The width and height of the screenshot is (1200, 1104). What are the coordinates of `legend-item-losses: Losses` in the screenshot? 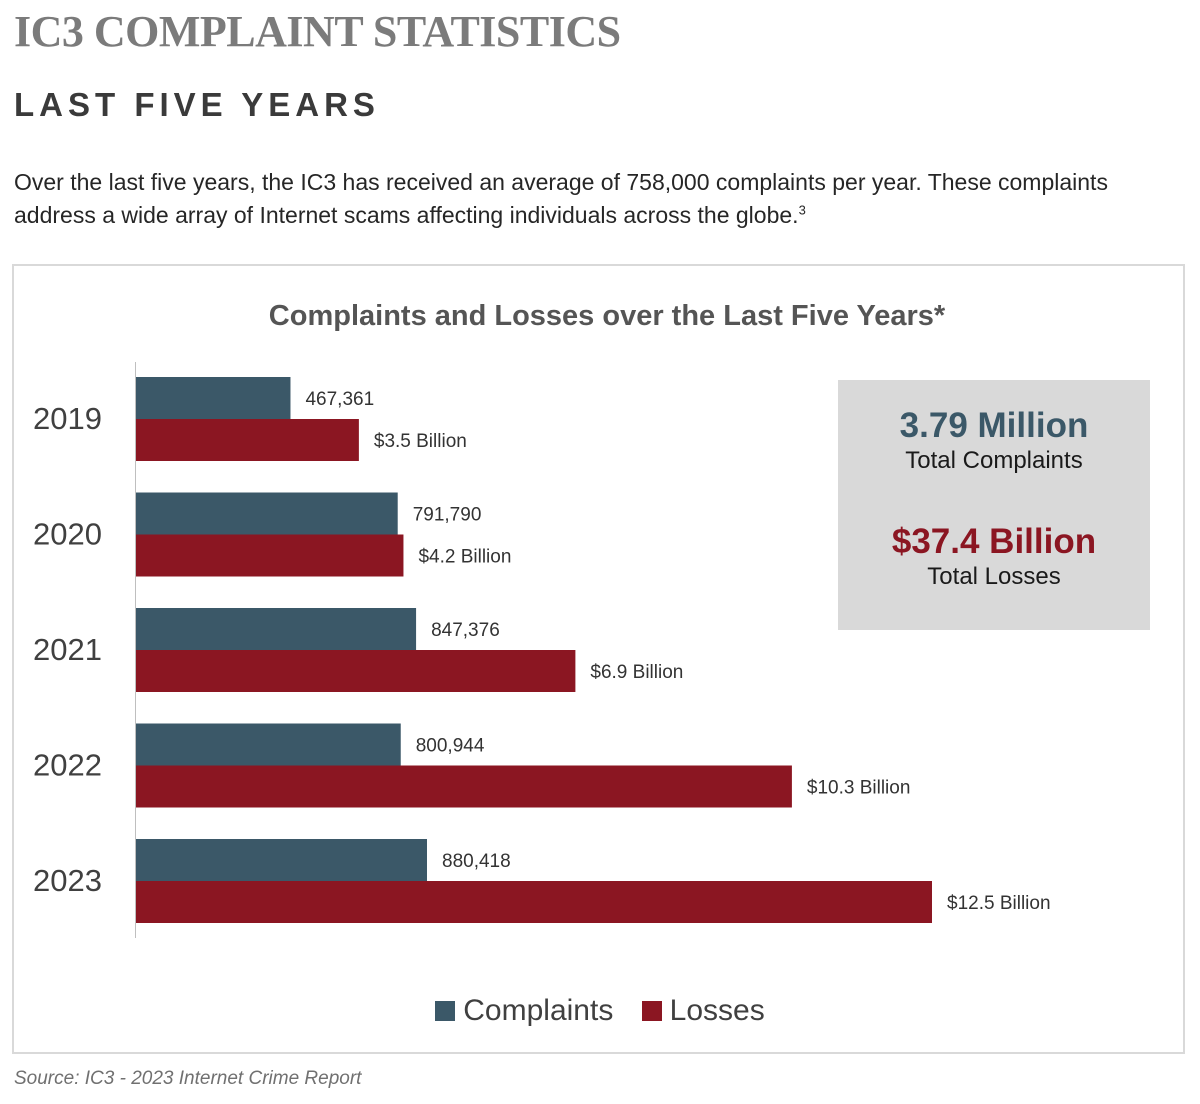 It's located at (703, 1011).